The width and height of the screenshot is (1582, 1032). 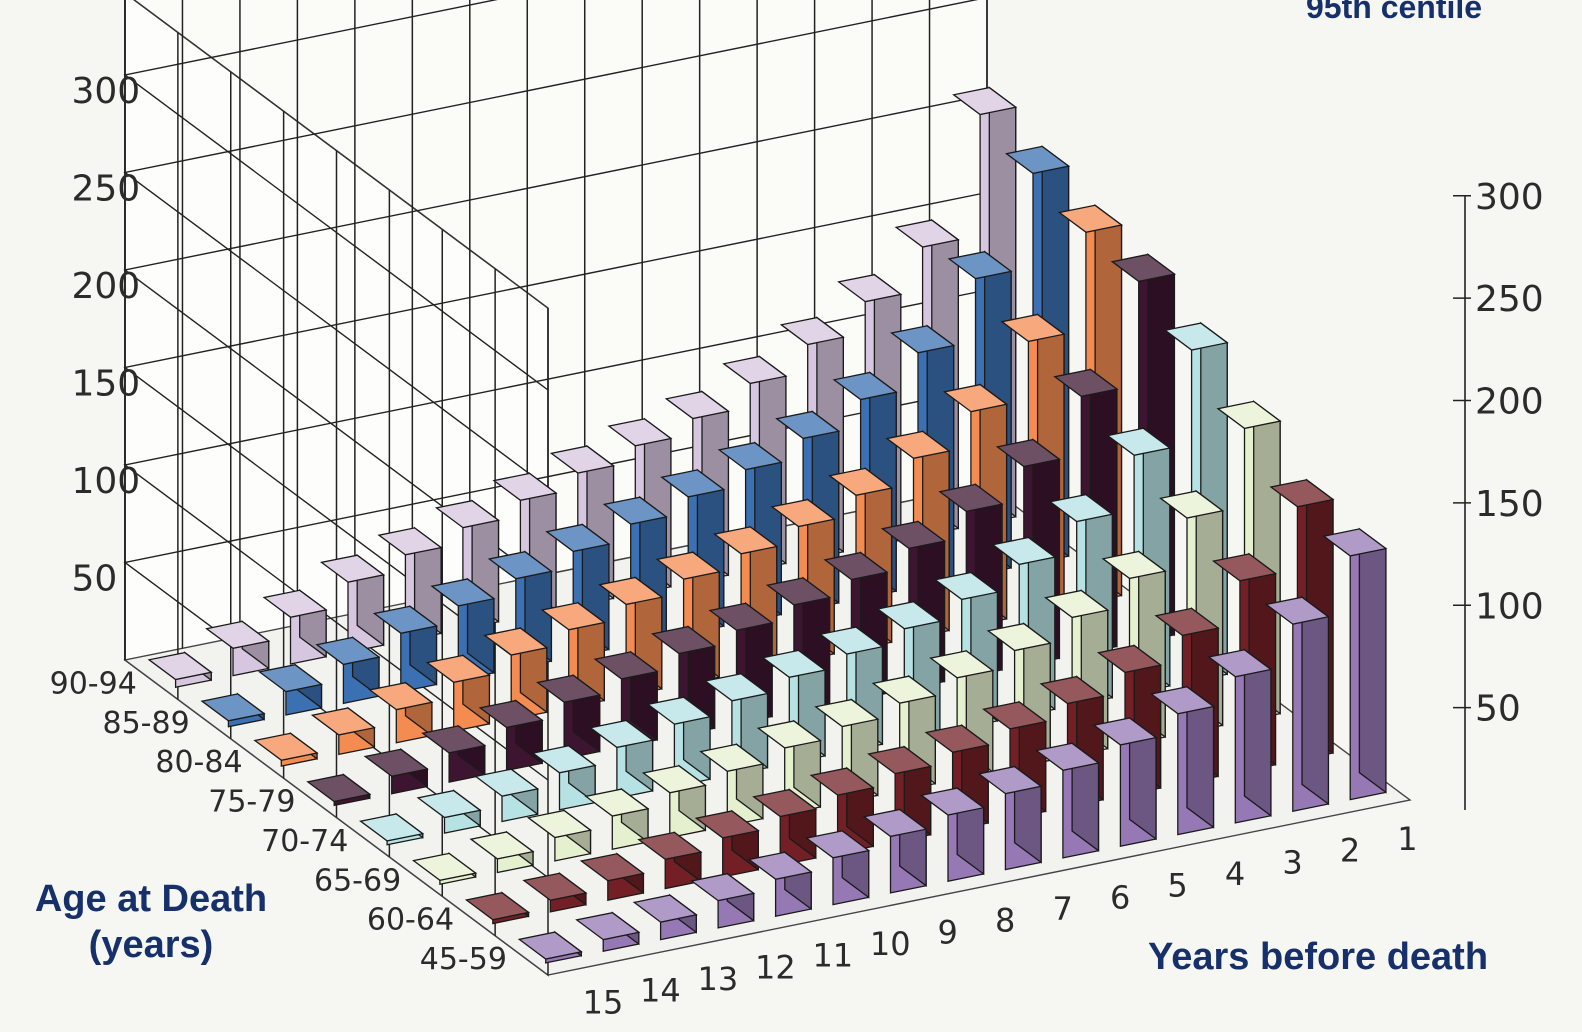 What do you see at coordinates (1509, 402) in the screenshot?
I see `z-tick-right: 200` at bounding box center [1509, 402].